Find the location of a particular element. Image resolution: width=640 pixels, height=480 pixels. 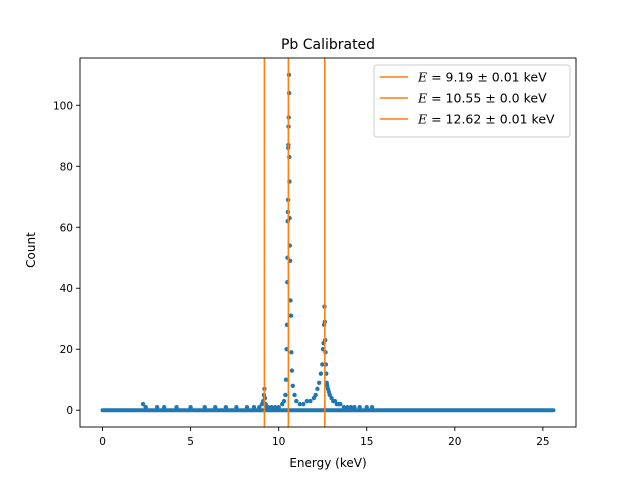

x-tick-label: 25 is located at coordinates (542, 442).